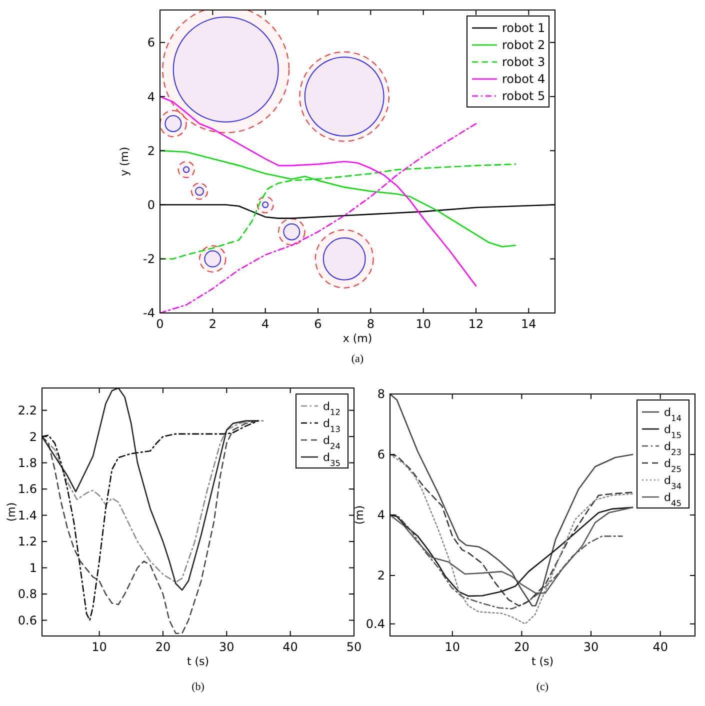 This screenshot has width=705, height=706. Describe the element at coordinates (151, 205) in the screenshot. I see `y-tick-label: 0` at that location.